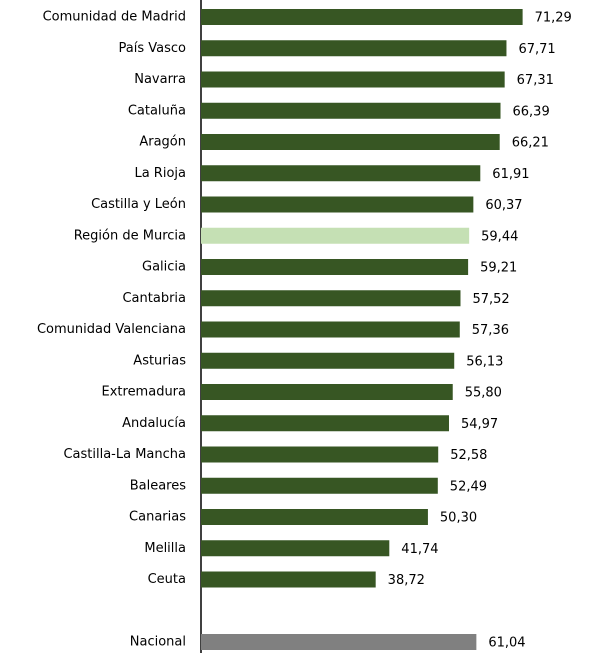 The height and width of the screenshot is (653, 598). Describe the element at coordinates (530, 143) in the screenshot. I see `value-label: 66,21` at that location.